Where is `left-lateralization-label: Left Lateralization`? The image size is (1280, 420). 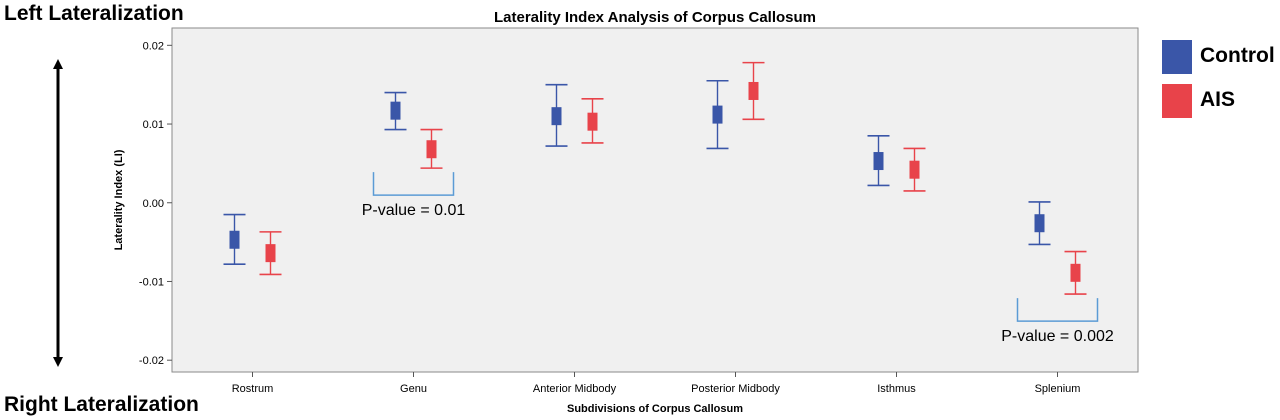
left-lateralization-label: Left Lateralization is located at coordinates (94, 13).